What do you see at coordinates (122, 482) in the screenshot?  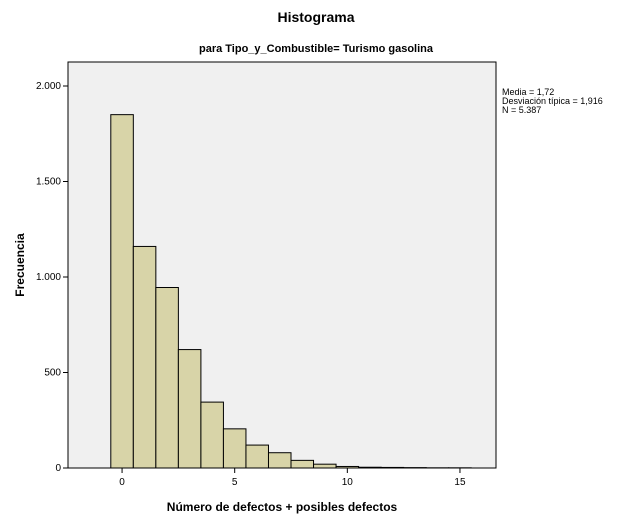 I see `x-tick-label: 0` at bounding box center [122, 482].